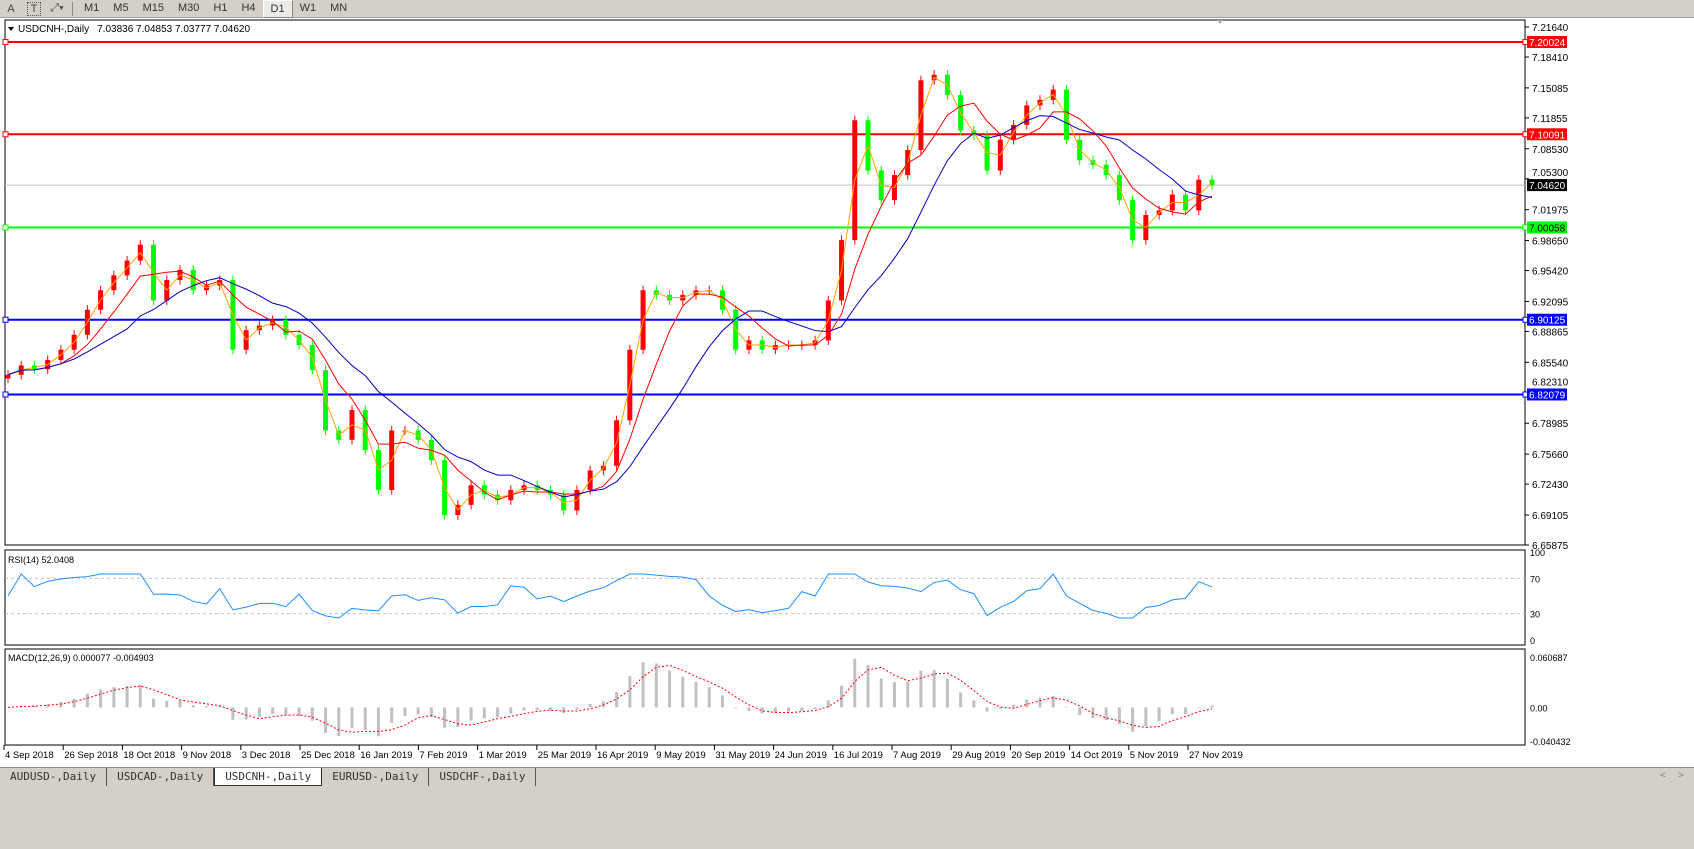 The height and width of the screenshot is (849, 1694). Describe the element at coordinates (1550, 742) in the screenshot. I see `macd-axis-label: -0.040432` at that location.